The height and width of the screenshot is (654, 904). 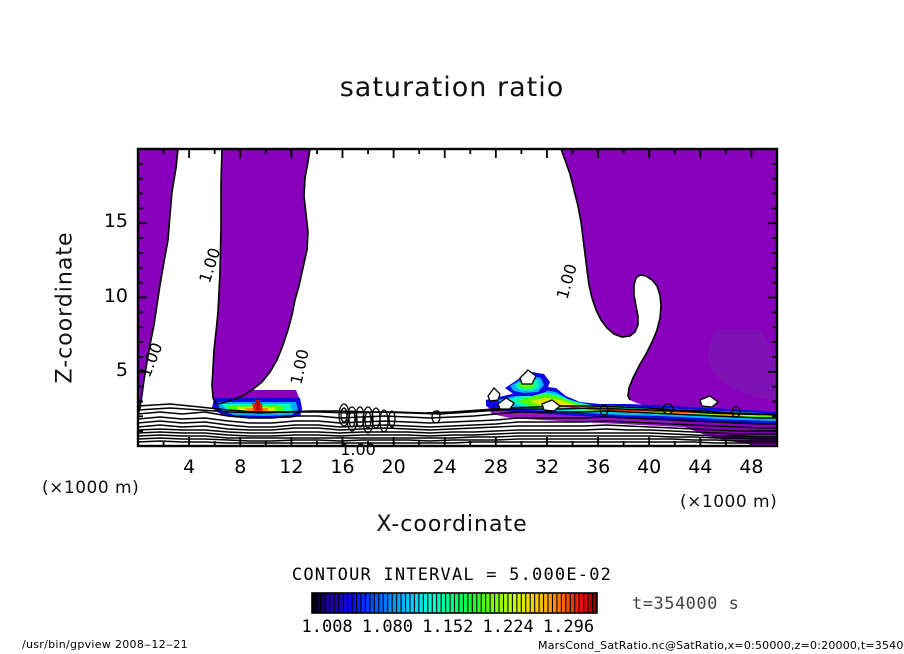 I want to click on x-axis-unit-right: (×1000 m), so click(x=729, y=502).